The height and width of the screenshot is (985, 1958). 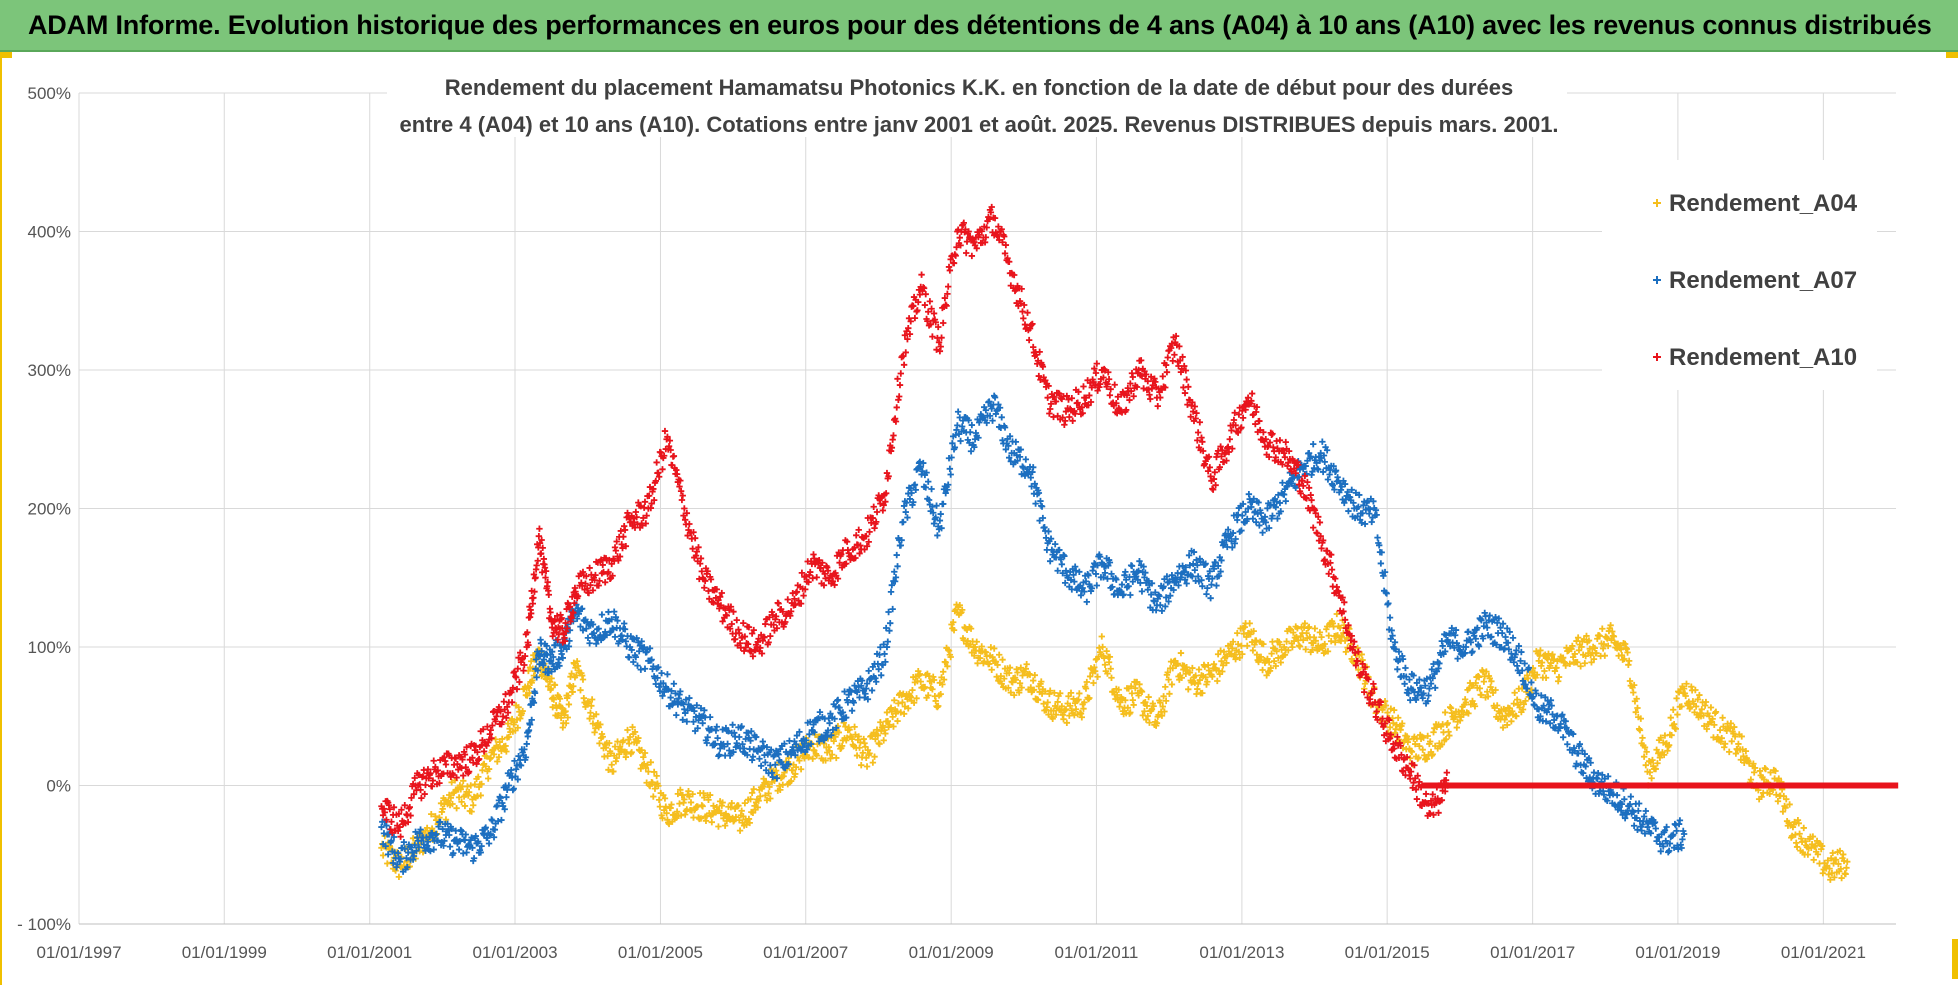 What do you see at coordinates (660, 952) in the screenshot?
I see `x-tick-label: 01/01/2005` at bounding box center [660, 952].